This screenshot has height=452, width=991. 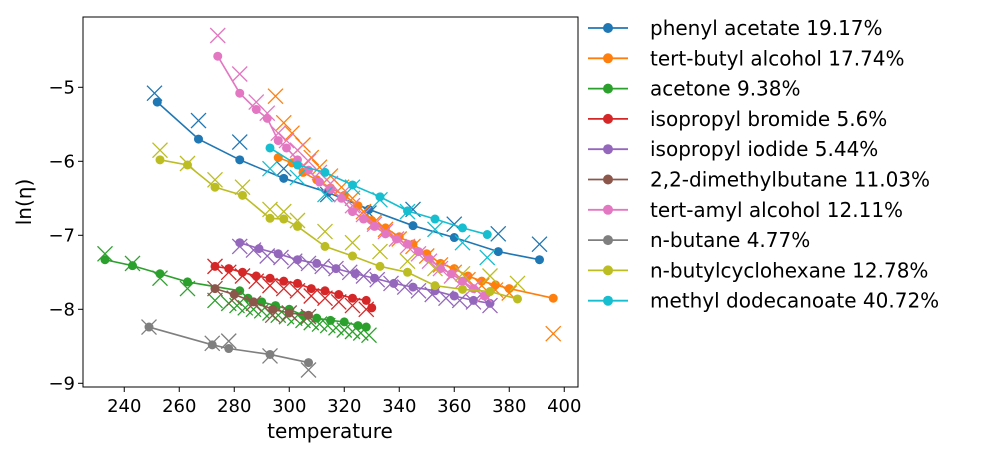 What do you see at coordinates (790, 180) in the screenshot?
I see `legend-label: 2,2-dimethylbutane 11.03%` at bounding box center [790, 180].